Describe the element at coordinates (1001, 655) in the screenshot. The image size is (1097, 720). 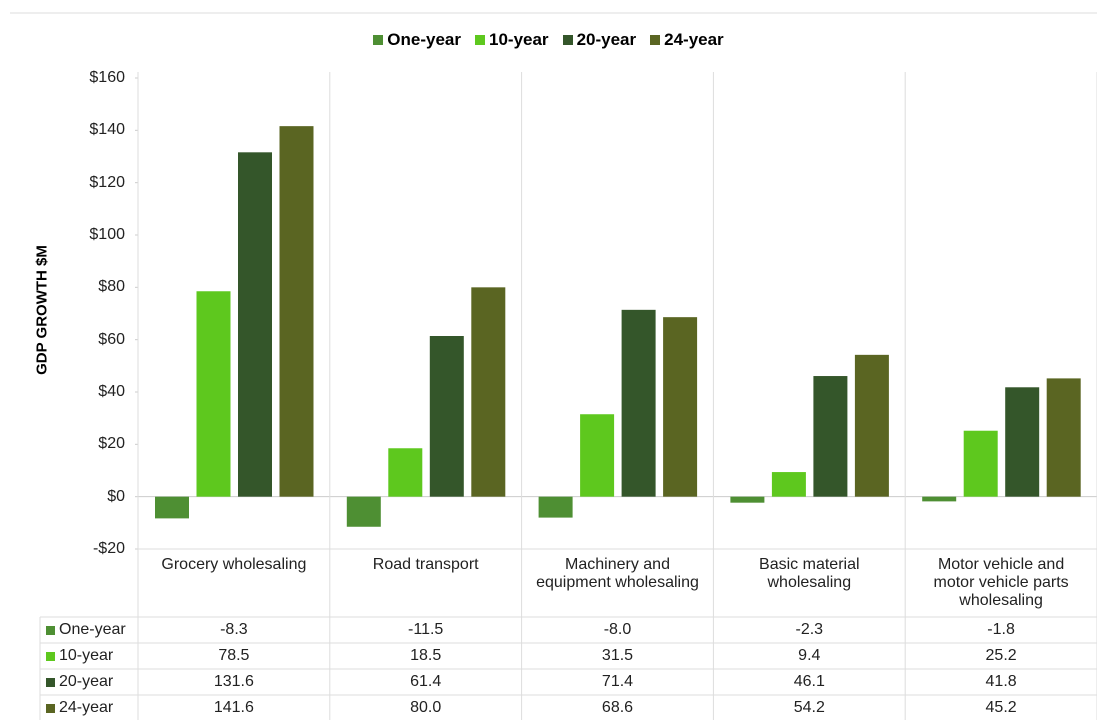
I see `table-cell: 25.2` at that location.